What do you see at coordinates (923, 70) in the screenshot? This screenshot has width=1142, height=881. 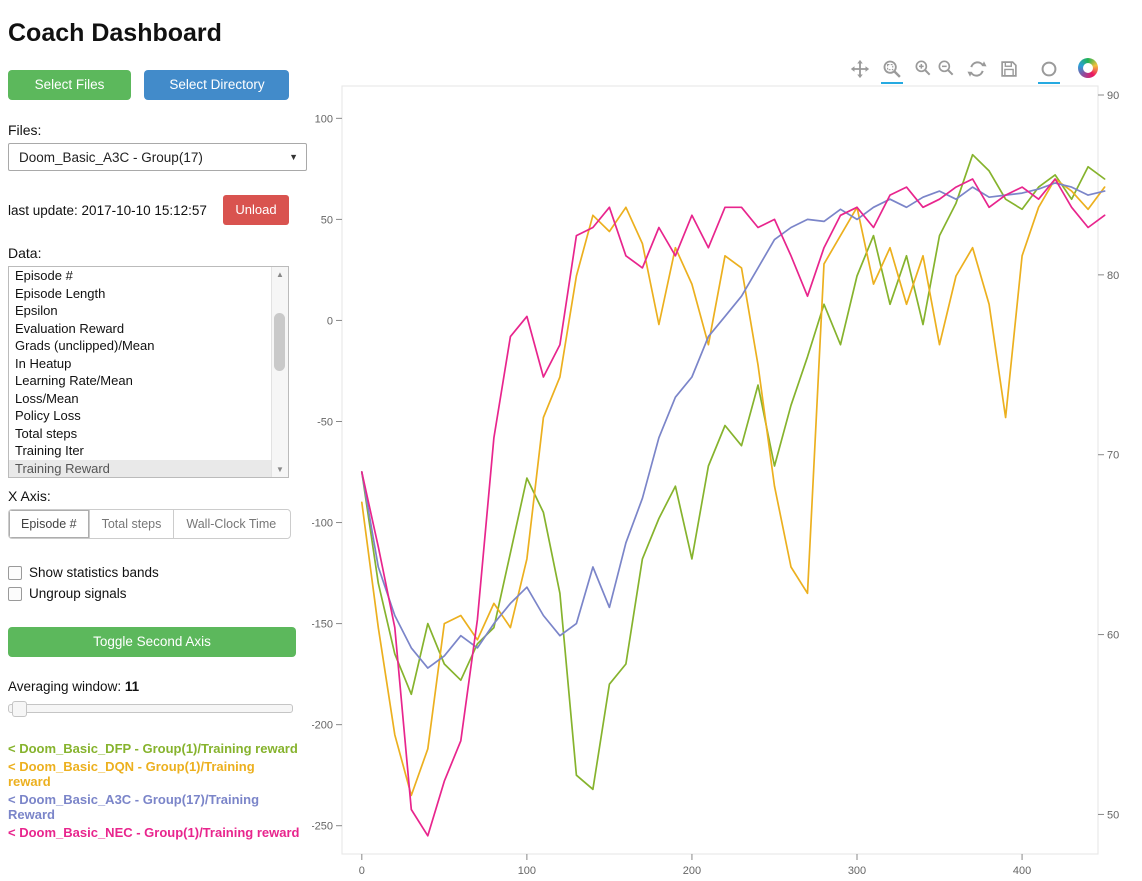 I see `zoom-in-icon` at bounding box center [923, 70].